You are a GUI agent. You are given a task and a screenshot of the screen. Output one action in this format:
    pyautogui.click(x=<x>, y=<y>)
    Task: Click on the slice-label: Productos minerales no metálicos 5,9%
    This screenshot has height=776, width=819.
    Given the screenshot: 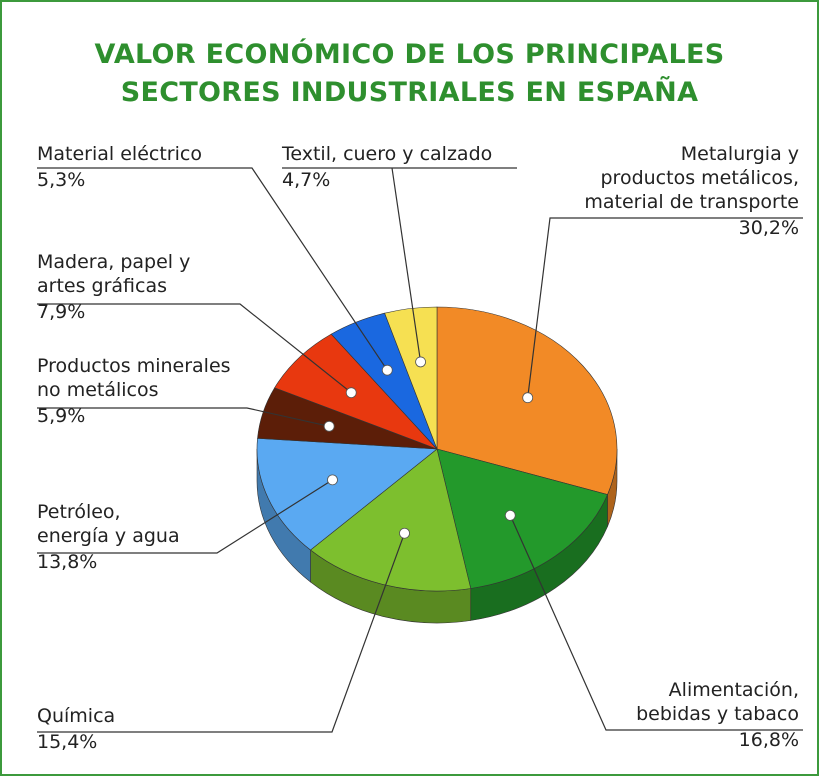 What is the action you would take?
    pyautogui.click(x=134, y=391)
    